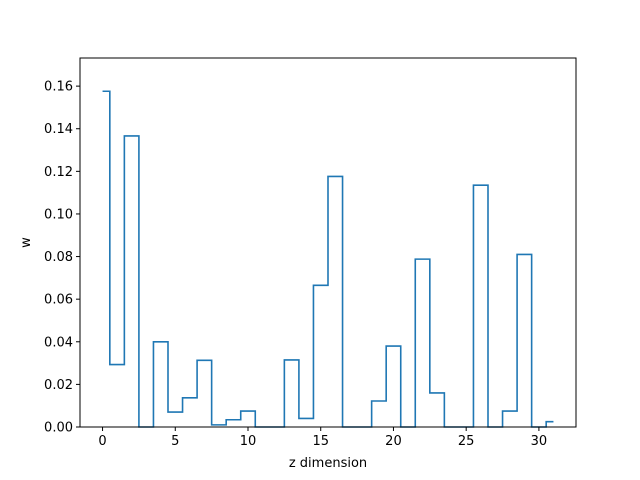 The image size is (640, 480). I want to click on x-tick-label: 30, so click(539, 441).